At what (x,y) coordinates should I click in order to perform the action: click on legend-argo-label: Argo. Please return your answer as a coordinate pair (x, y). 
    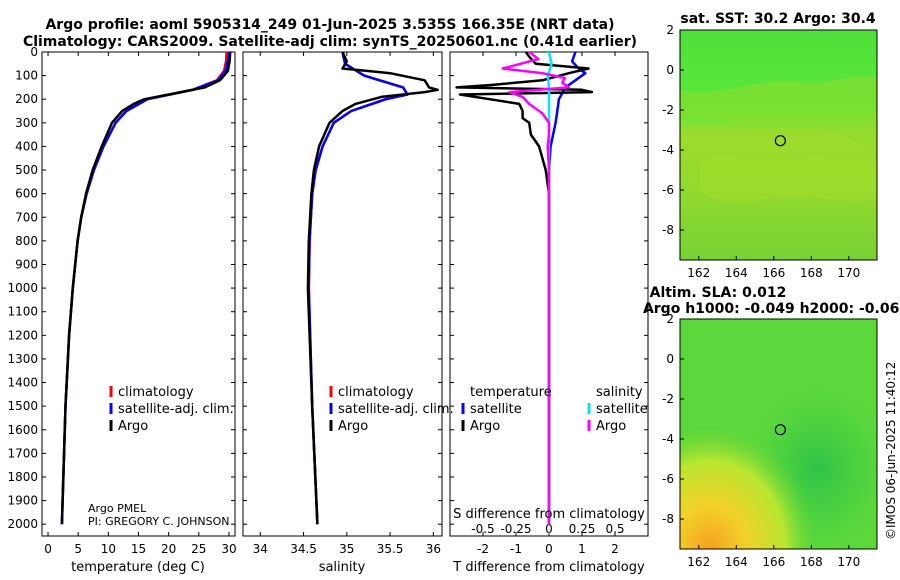
    Looking at the image, I should click on (353, 426).